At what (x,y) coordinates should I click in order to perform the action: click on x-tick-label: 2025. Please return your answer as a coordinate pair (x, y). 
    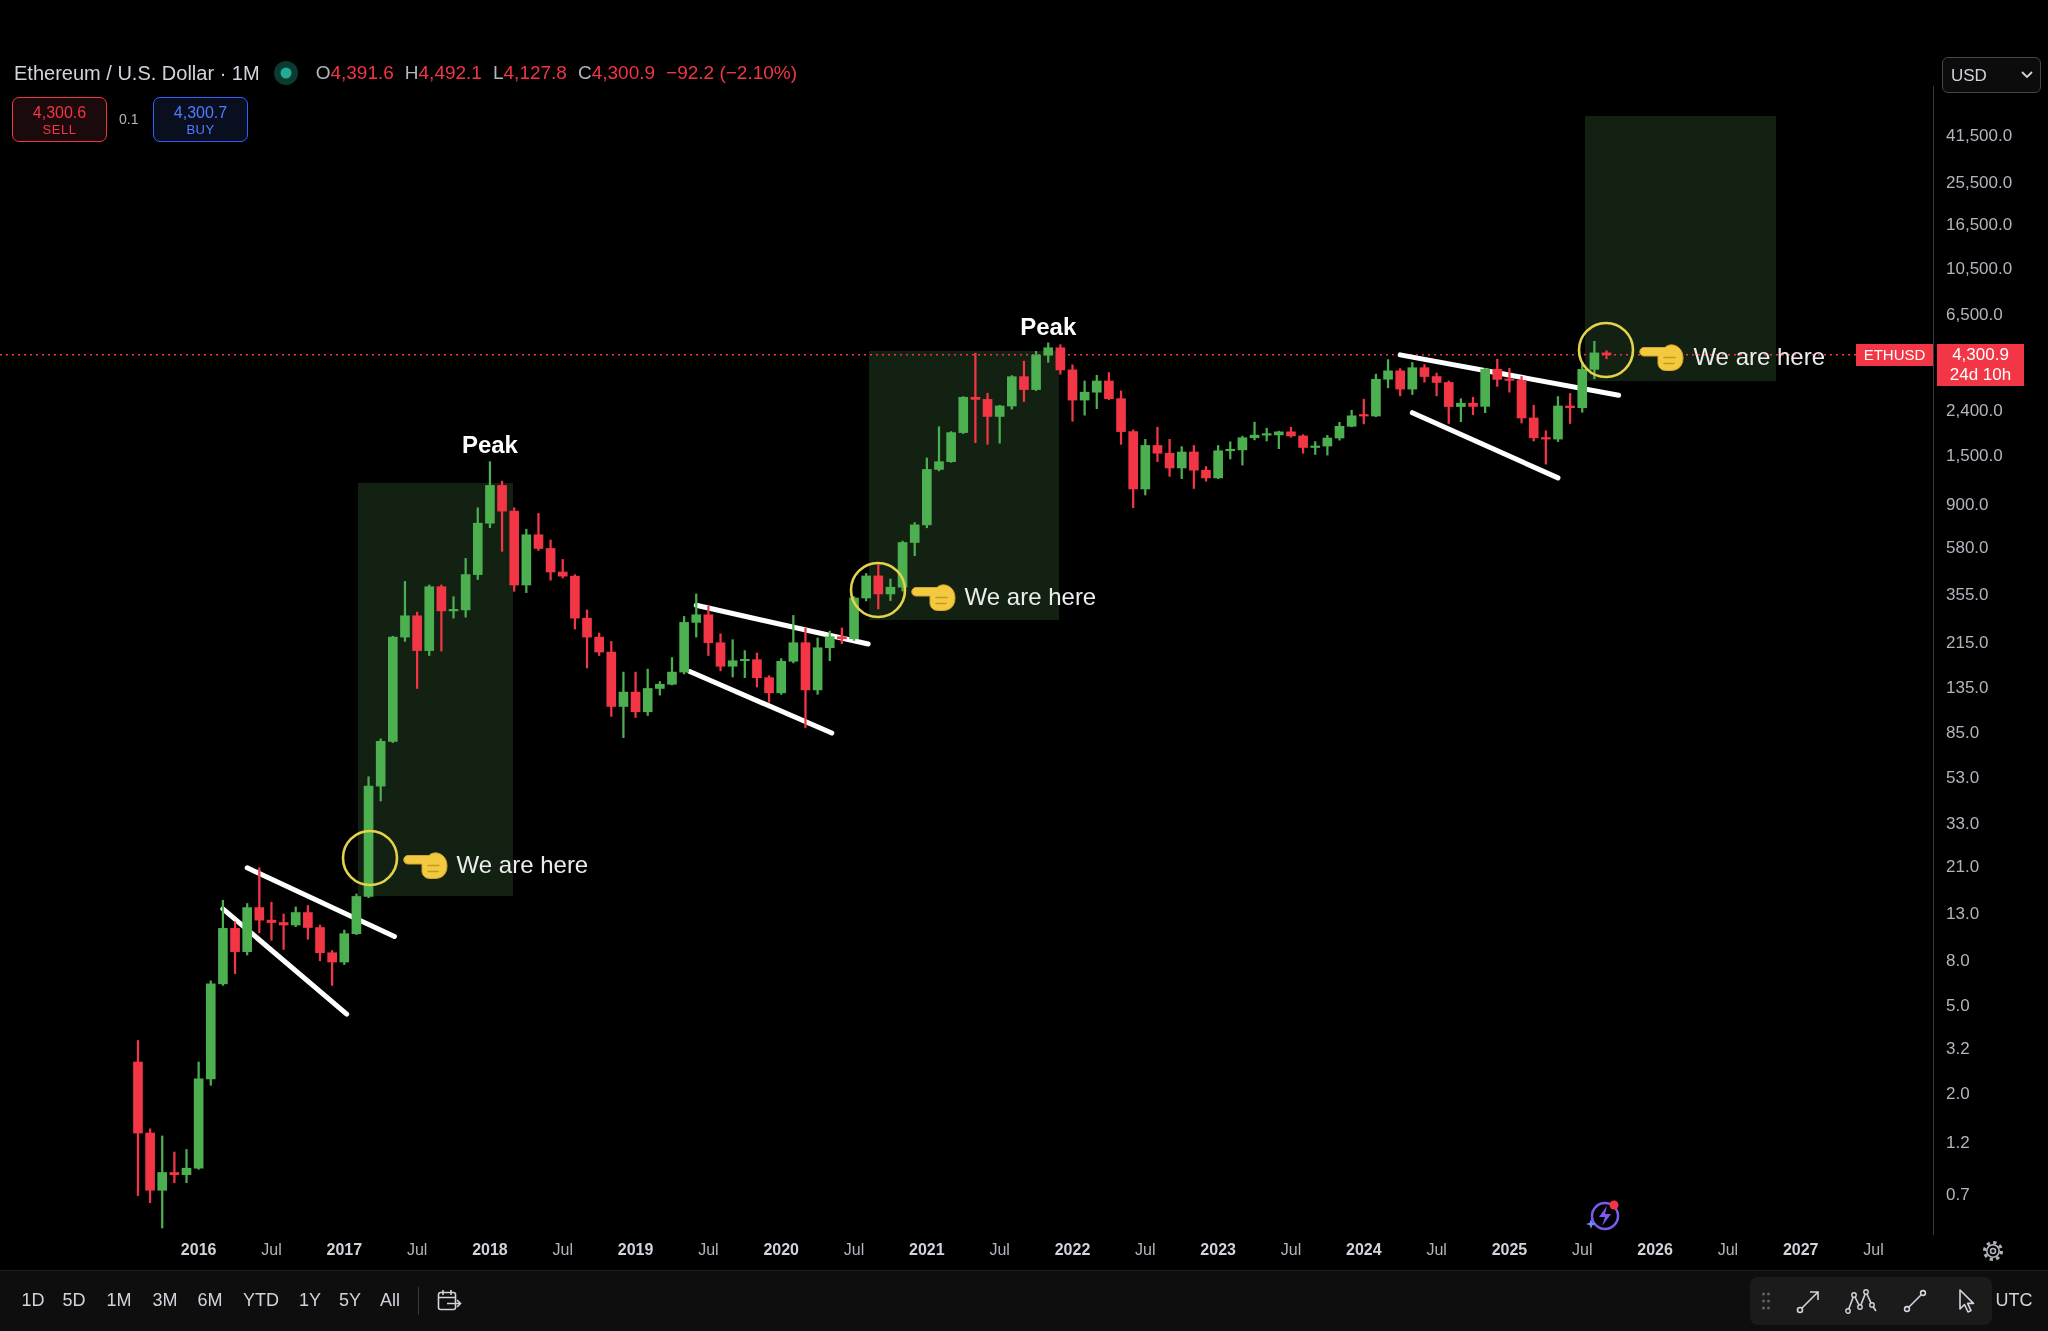
    Looking at the image, I should click on (1509, 1250).